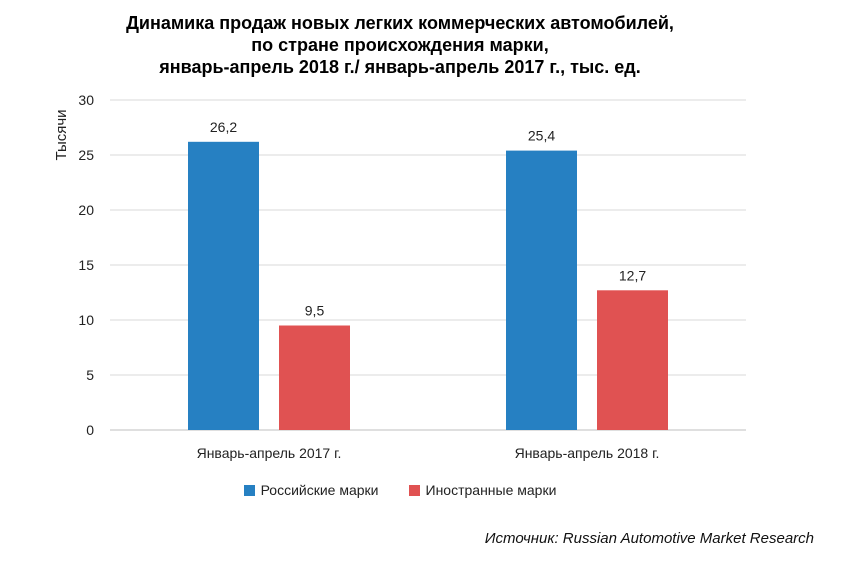  What do you see at coordinates (414, 490) in the screenshot?
I see `legend-swatch-foreign` at bounding box center [414, 490].